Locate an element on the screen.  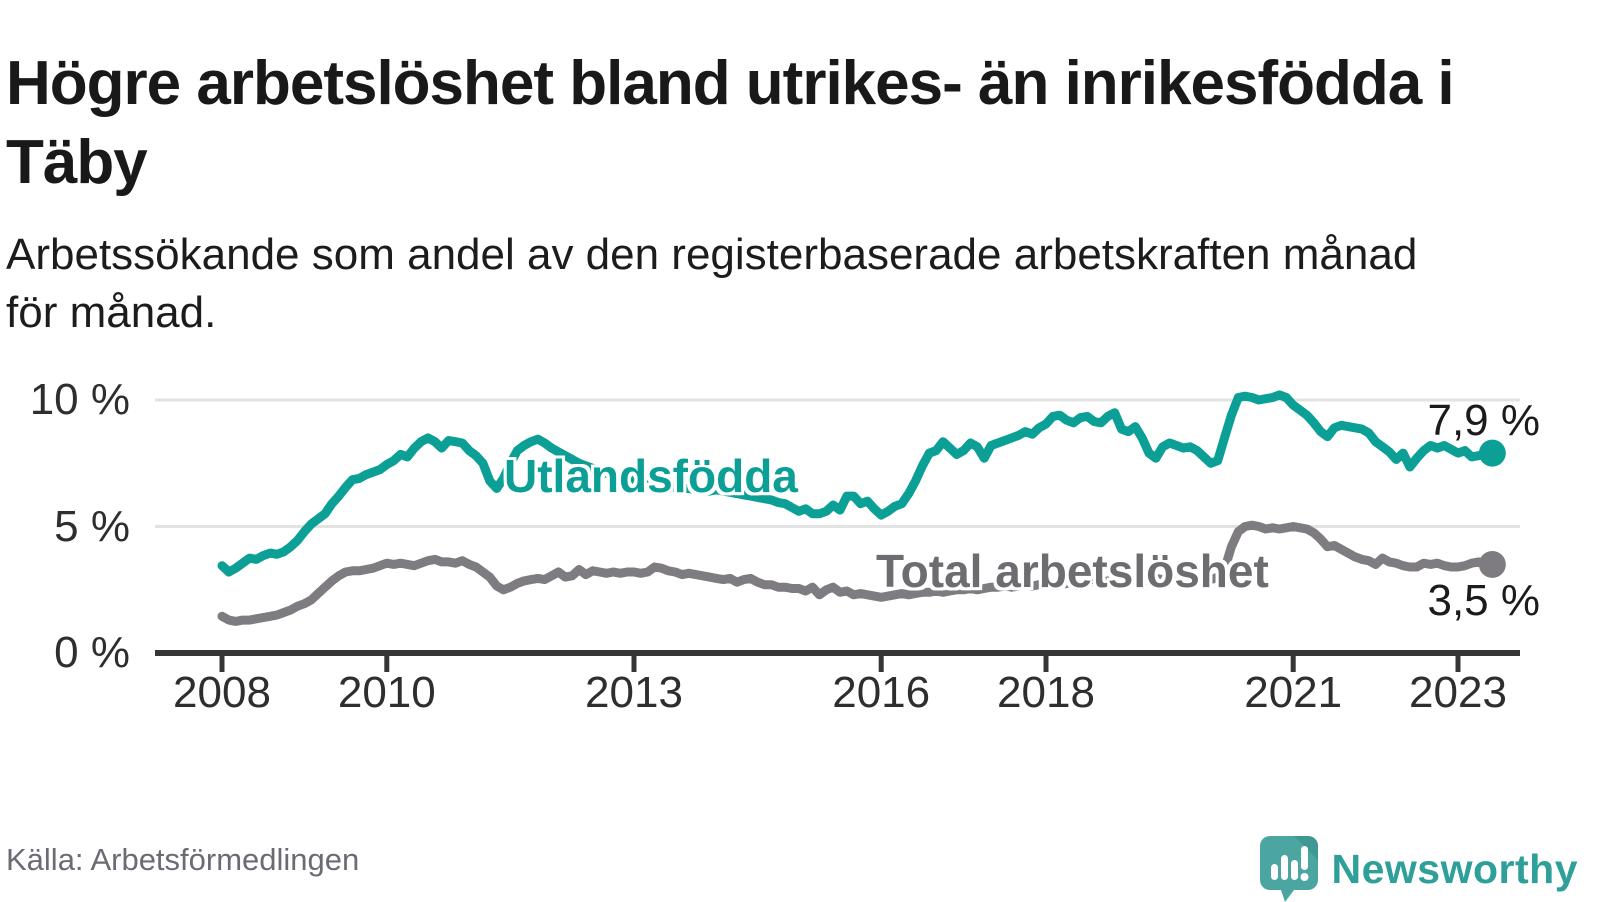
y-tick-label: 0 % is located at coordinates (92, 652).